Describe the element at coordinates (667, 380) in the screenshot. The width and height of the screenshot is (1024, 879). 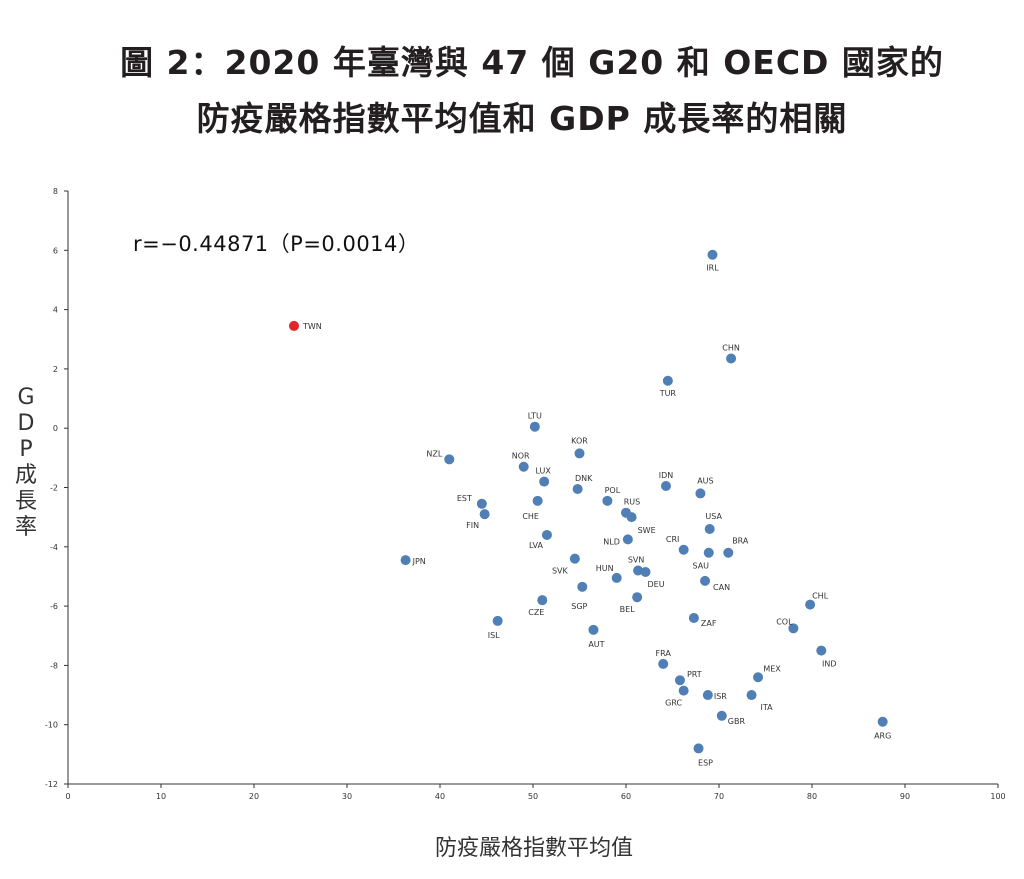
I see `data-point-tur` at that location.